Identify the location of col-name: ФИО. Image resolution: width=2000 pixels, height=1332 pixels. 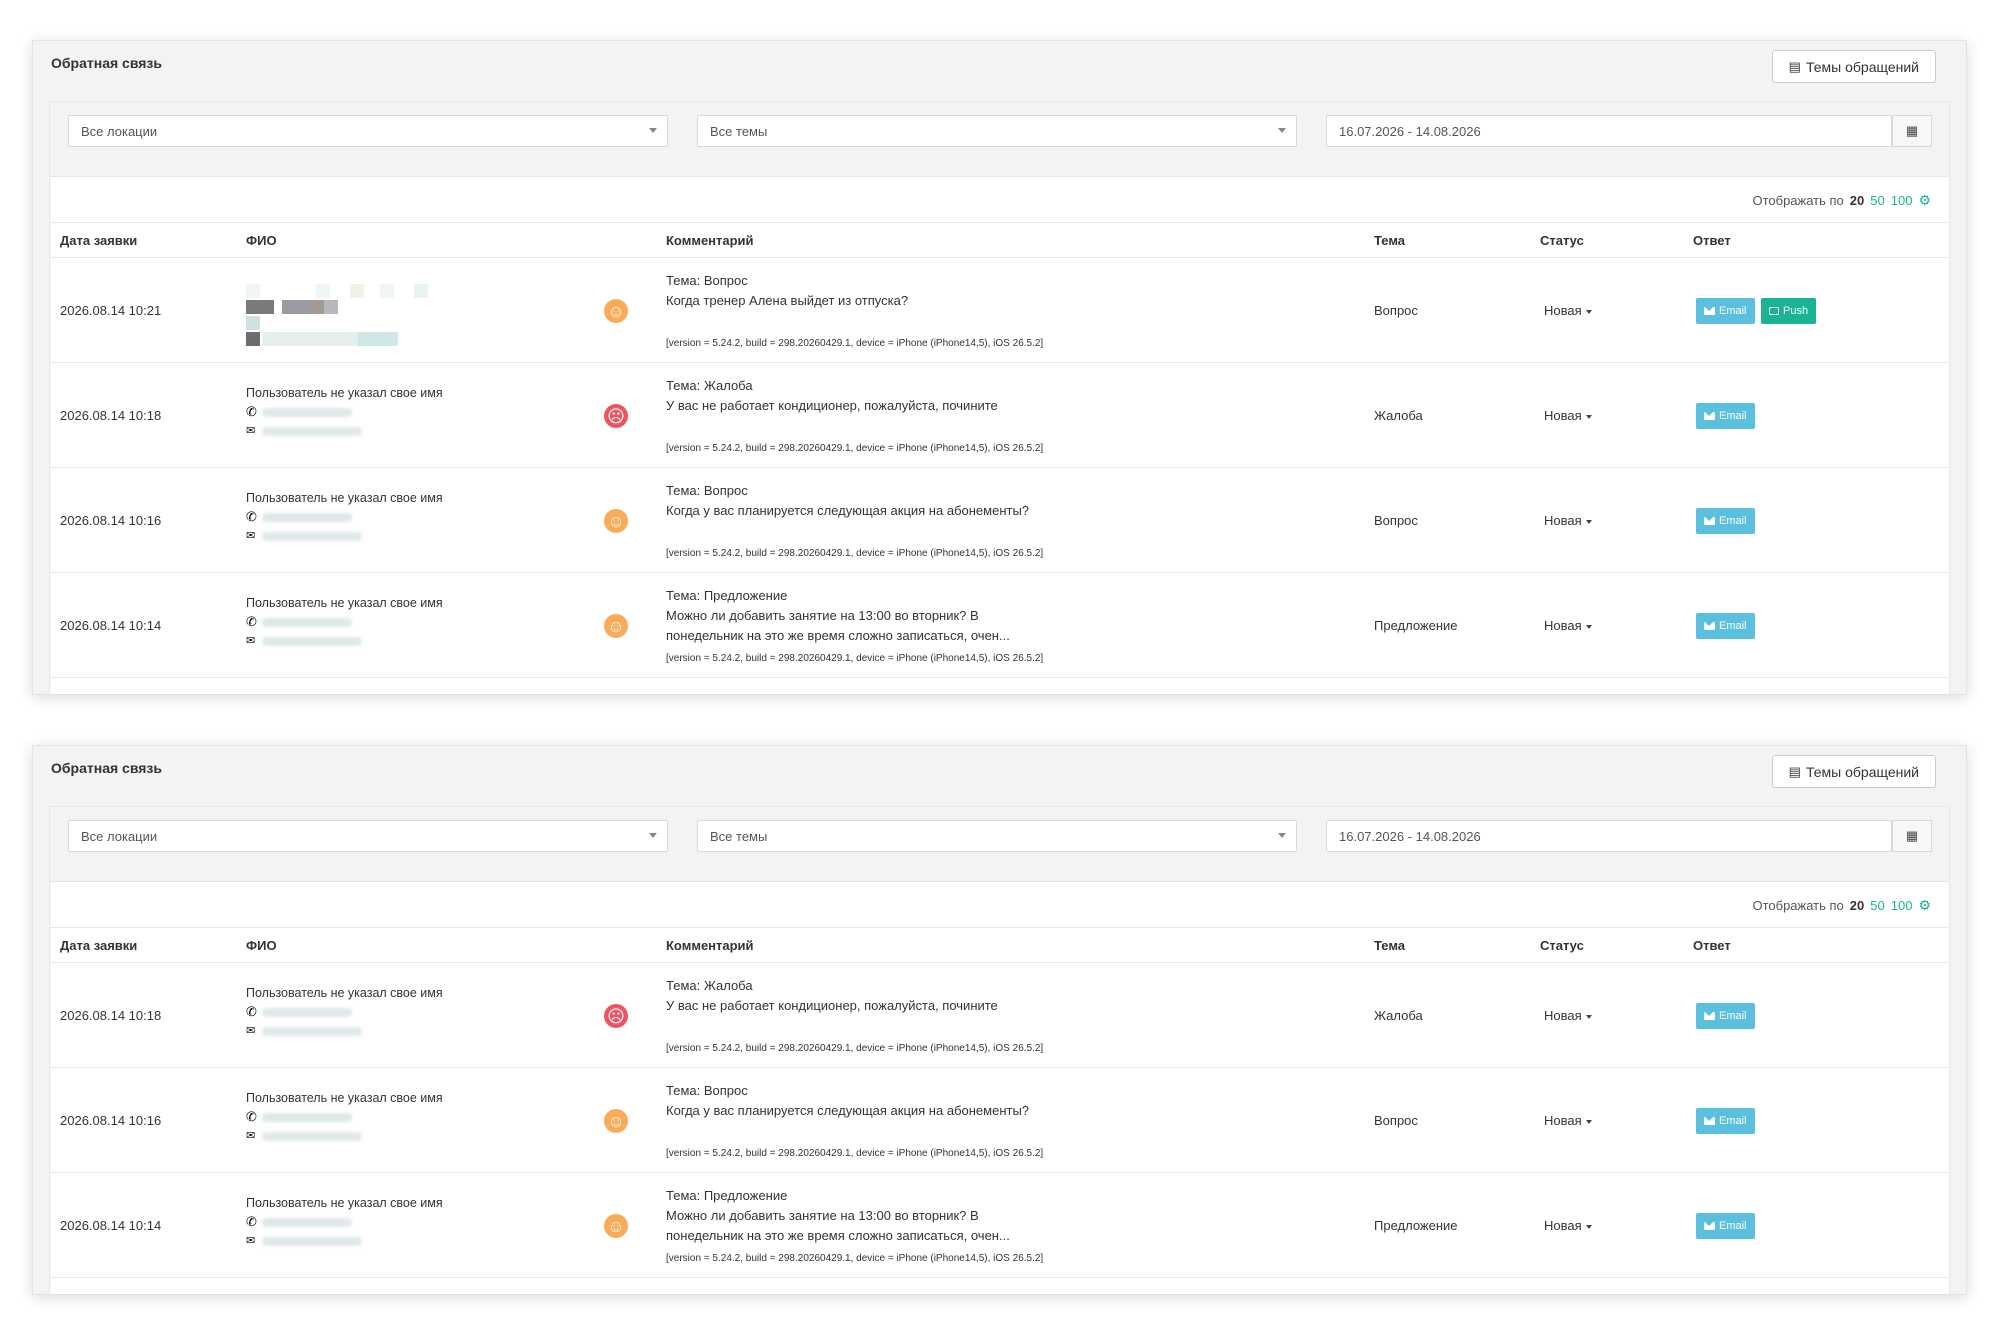
(261, 945).